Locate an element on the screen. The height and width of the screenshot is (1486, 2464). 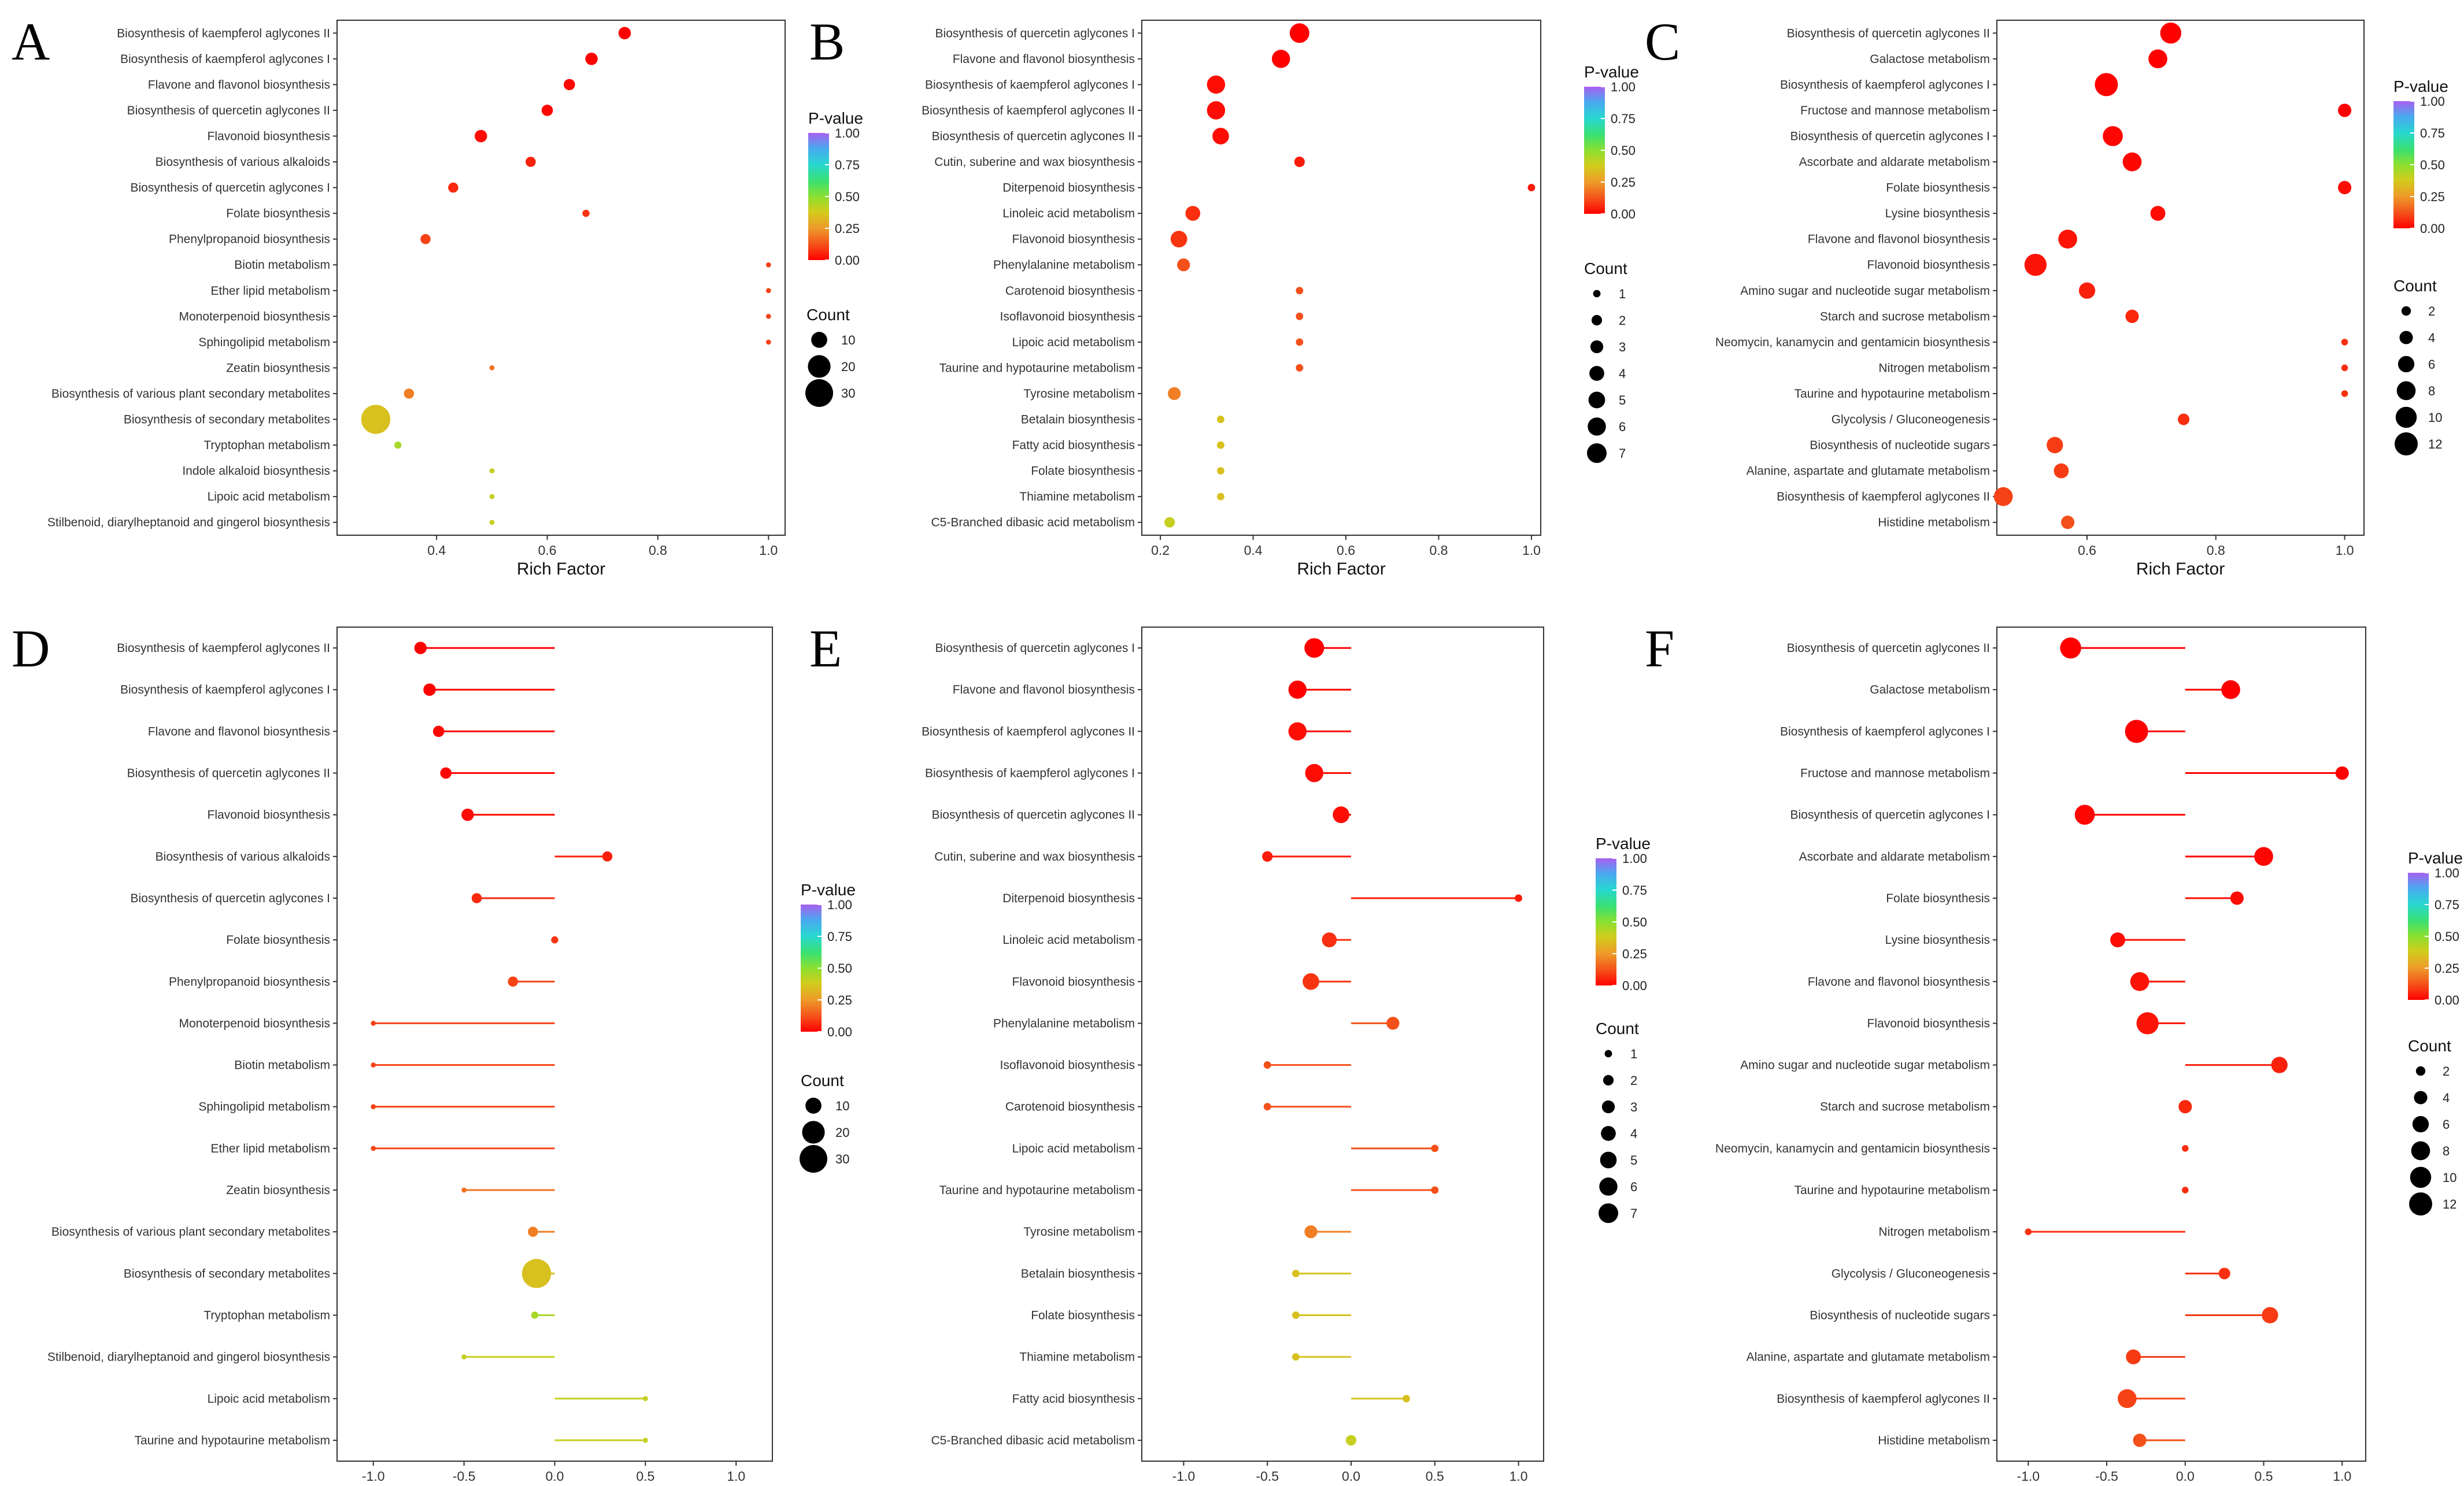
panel-b-xtick-label: 0.8 is located at coordinates (1438, 550).